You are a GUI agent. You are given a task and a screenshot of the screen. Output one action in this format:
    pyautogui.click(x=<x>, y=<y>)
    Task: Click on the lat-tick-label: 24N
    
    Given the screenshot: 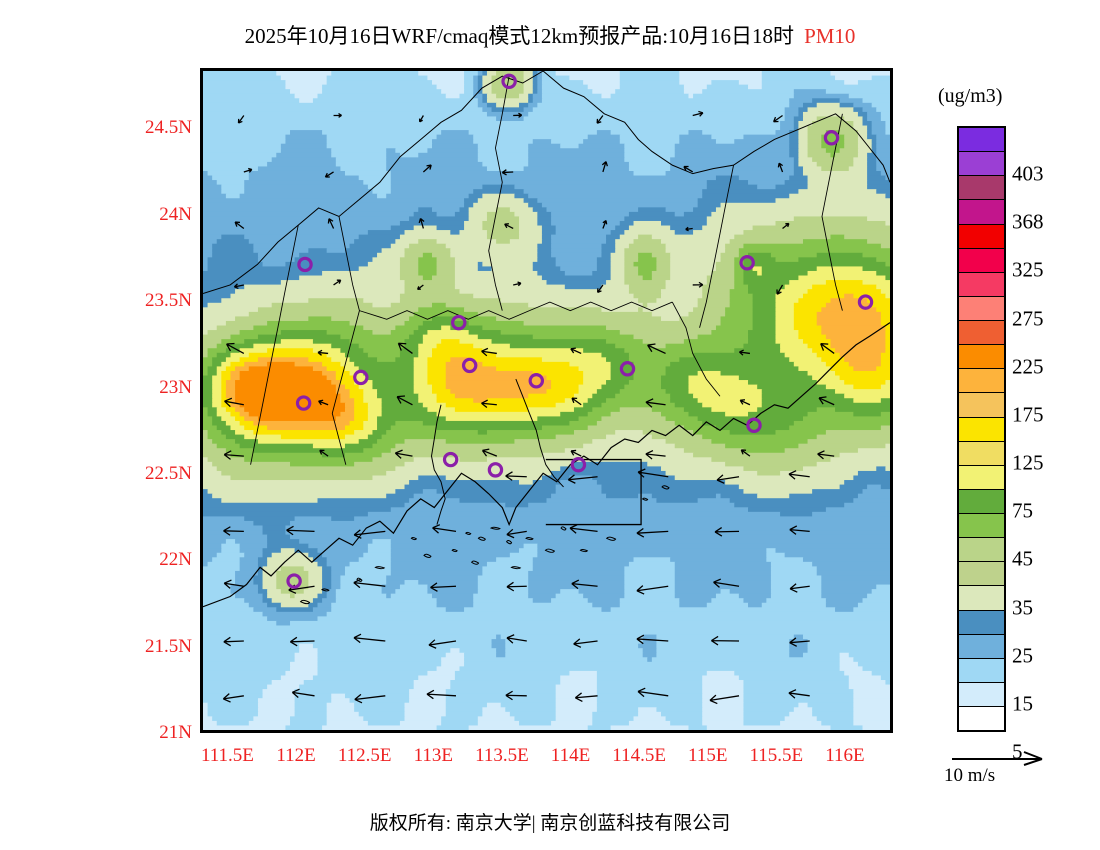 What is the action you would take?
    pyautogui.click(x=175, y=214)
    